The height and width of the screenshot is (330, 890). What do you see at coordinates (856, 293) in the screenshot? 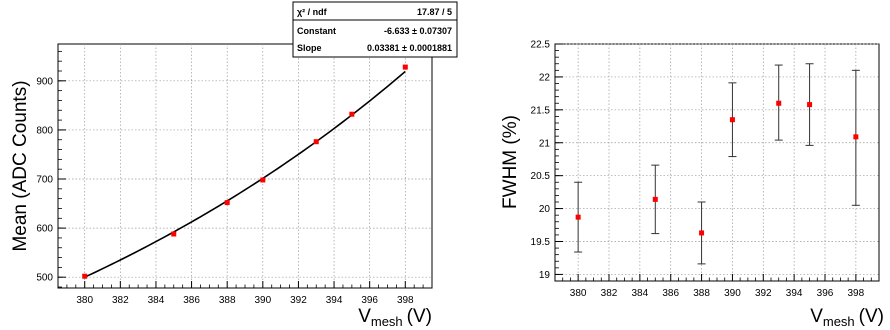
I see `right-x-tick-label: 398` at bounding box center [856, 293].